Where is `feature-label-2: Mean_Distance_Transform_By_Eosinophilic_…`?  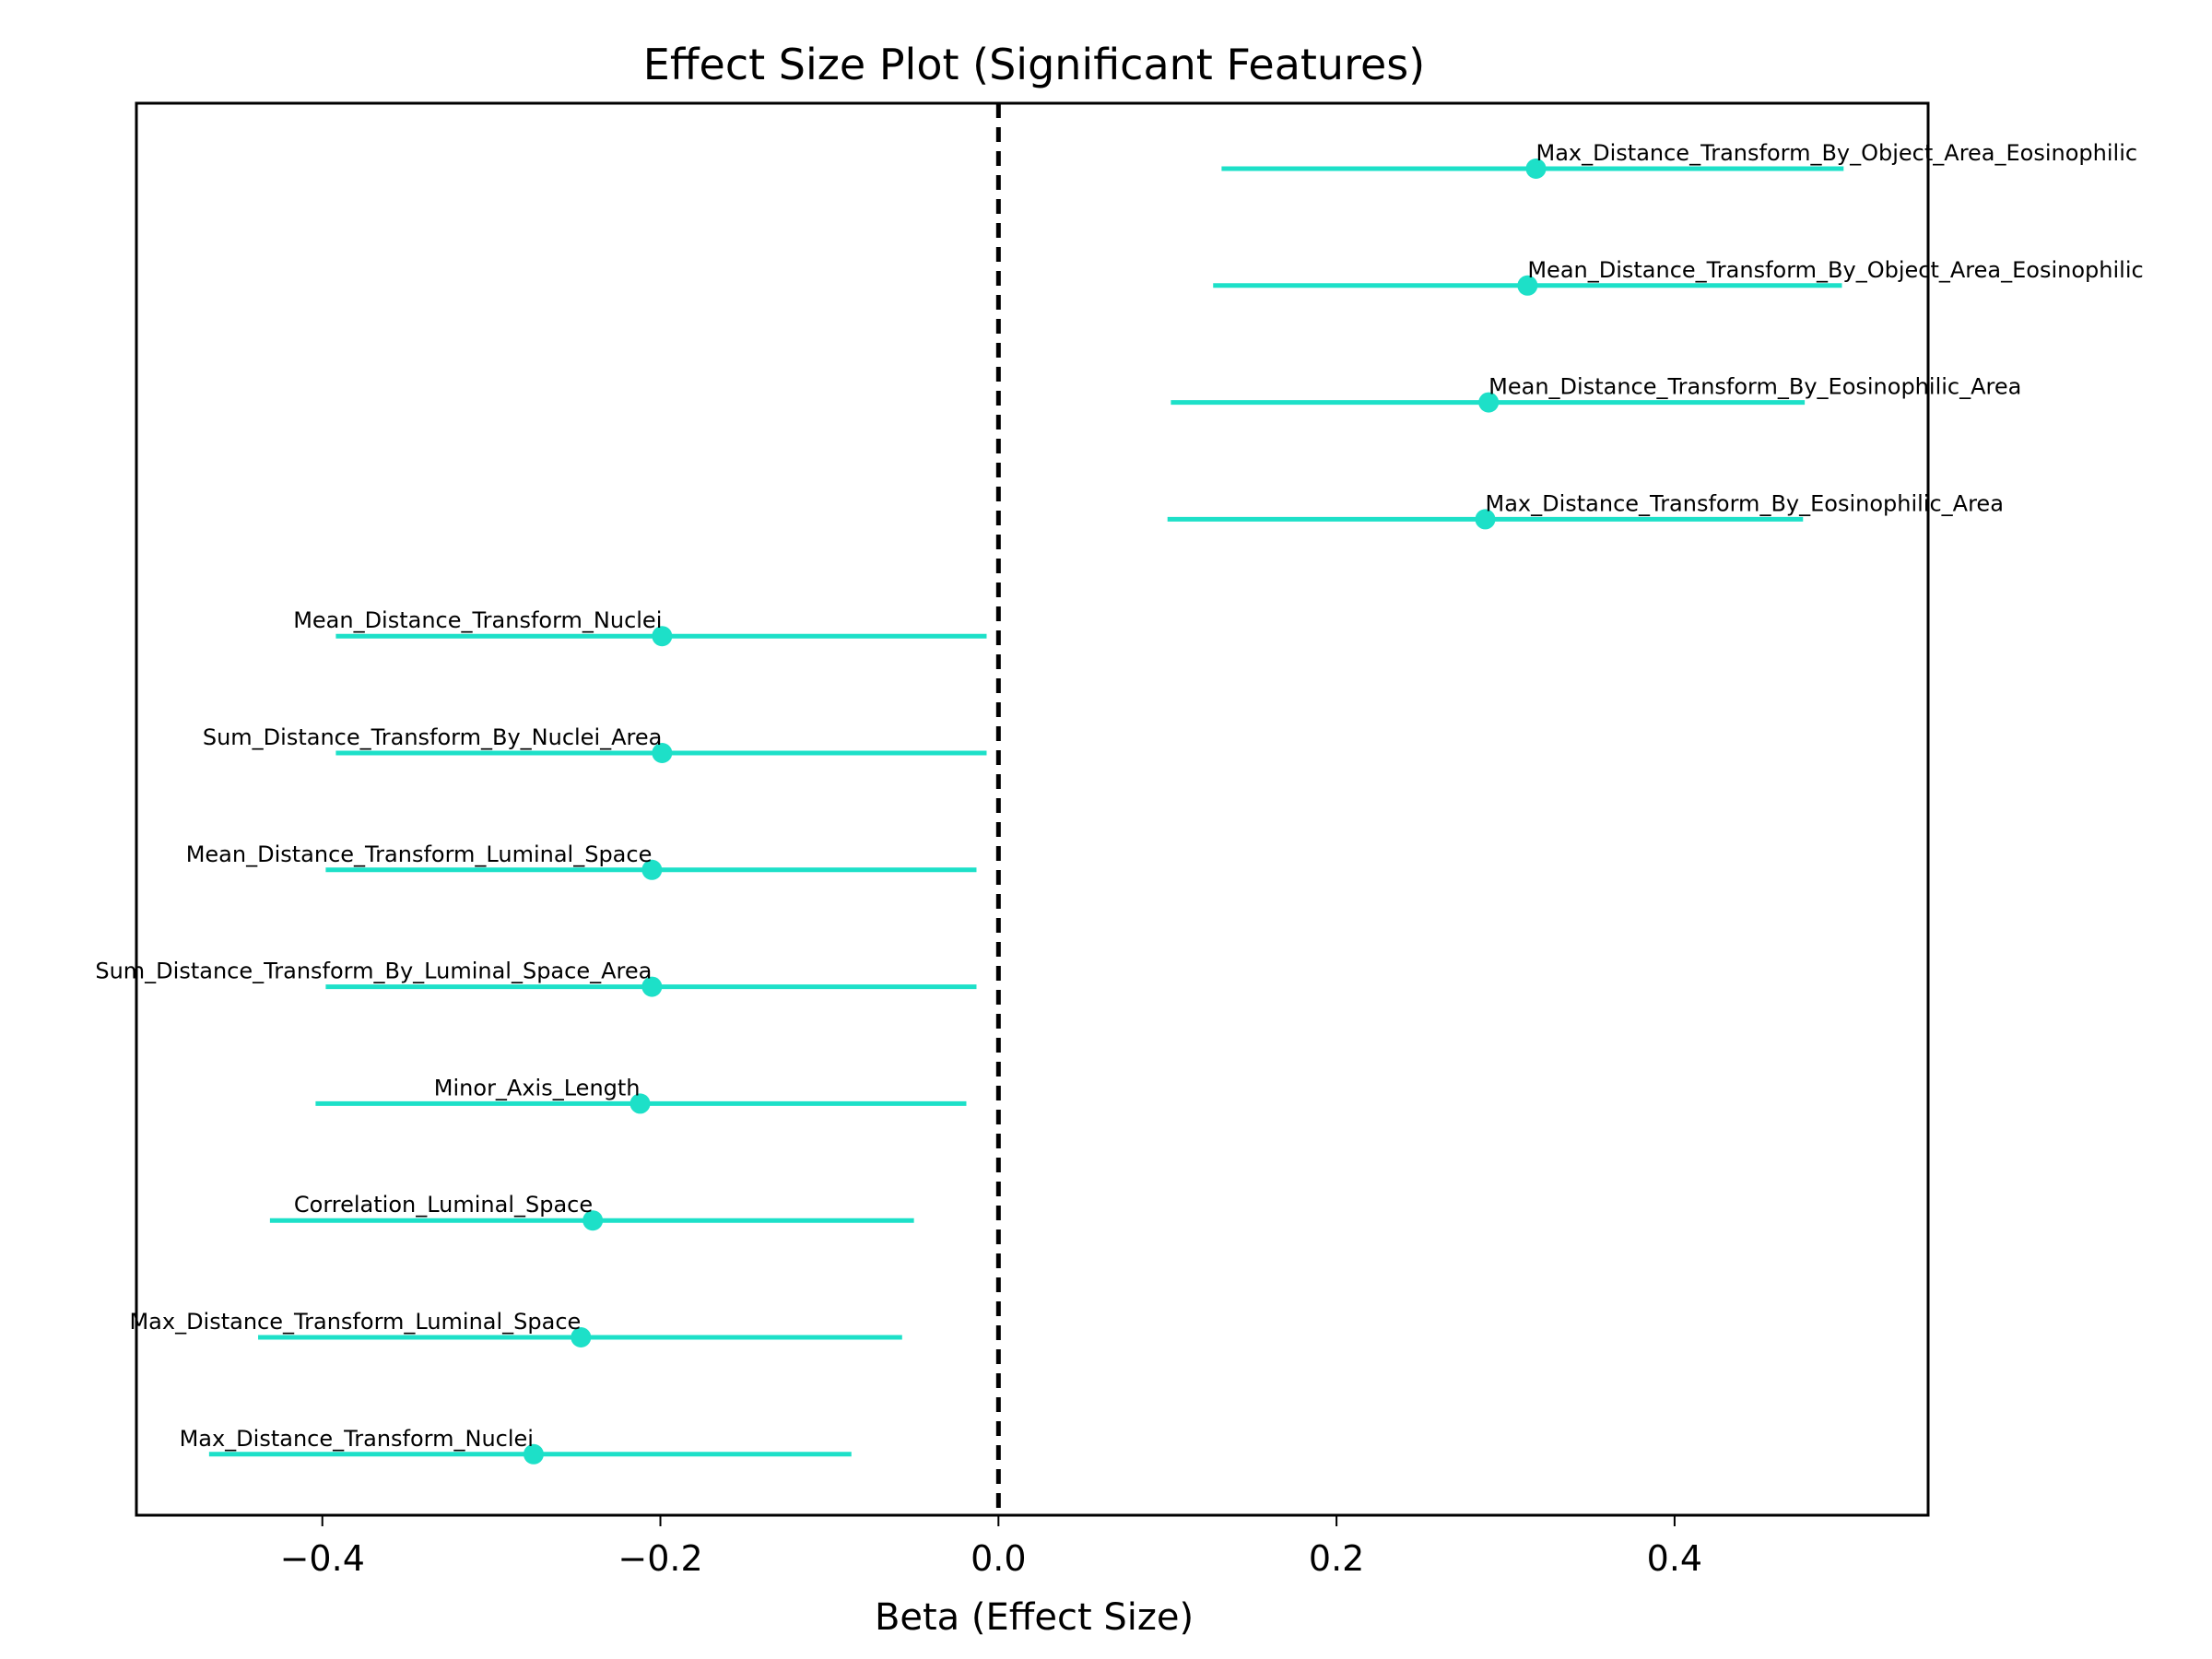
feature-label-2: Mean_Distance_Transform_By_Eosinophilic_… is located at coordinates (1754, 387).